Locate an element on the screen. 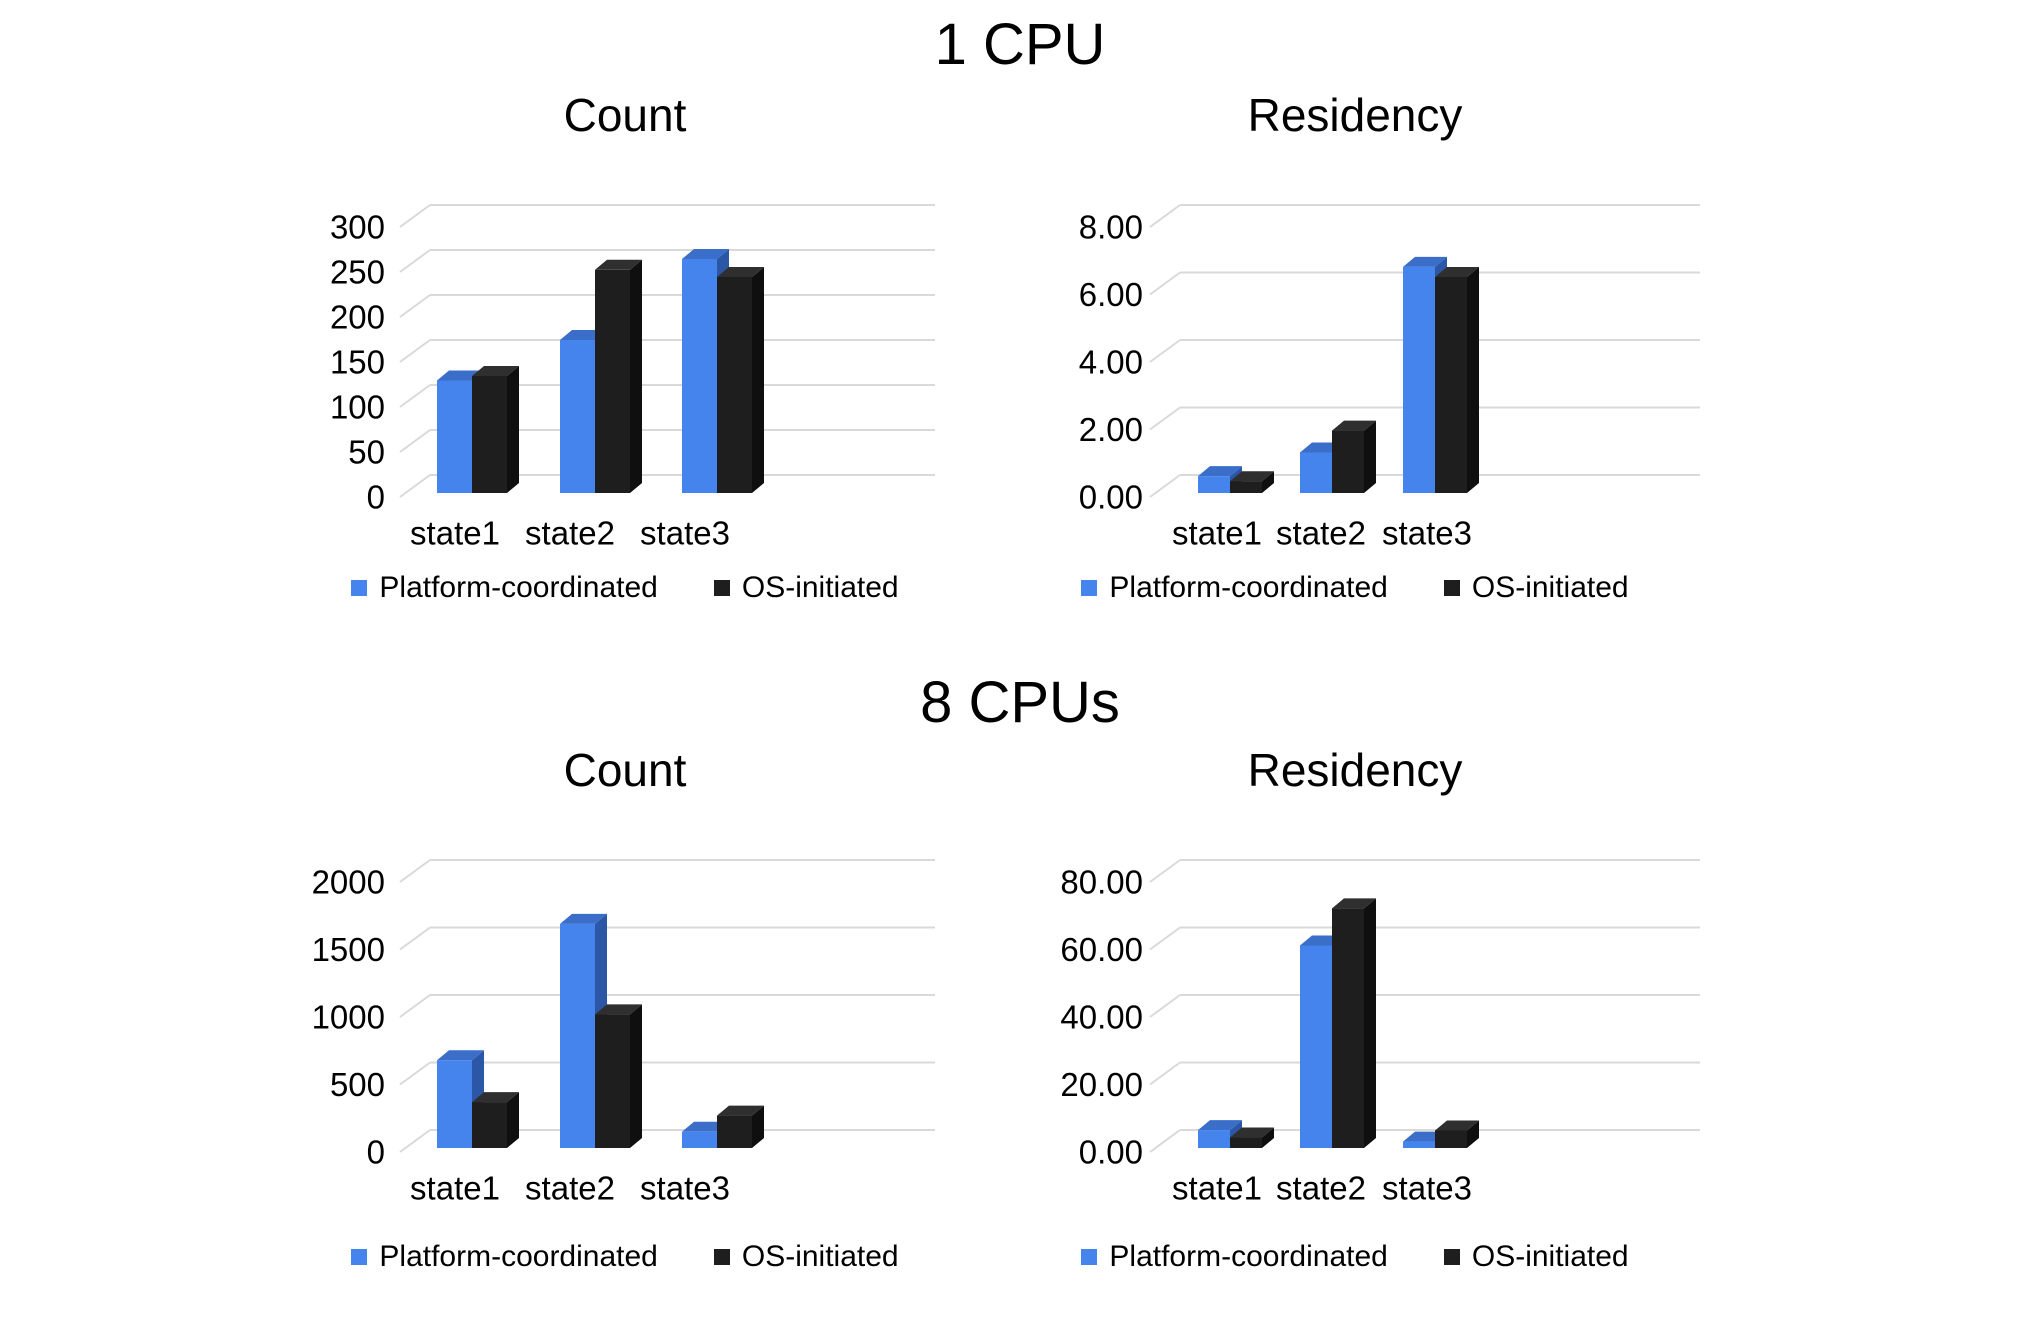 Image resolution: width=2040 pixels, height=1320 pixels. y-tick-label: 80.00 is located at coordinates (1101, 882).